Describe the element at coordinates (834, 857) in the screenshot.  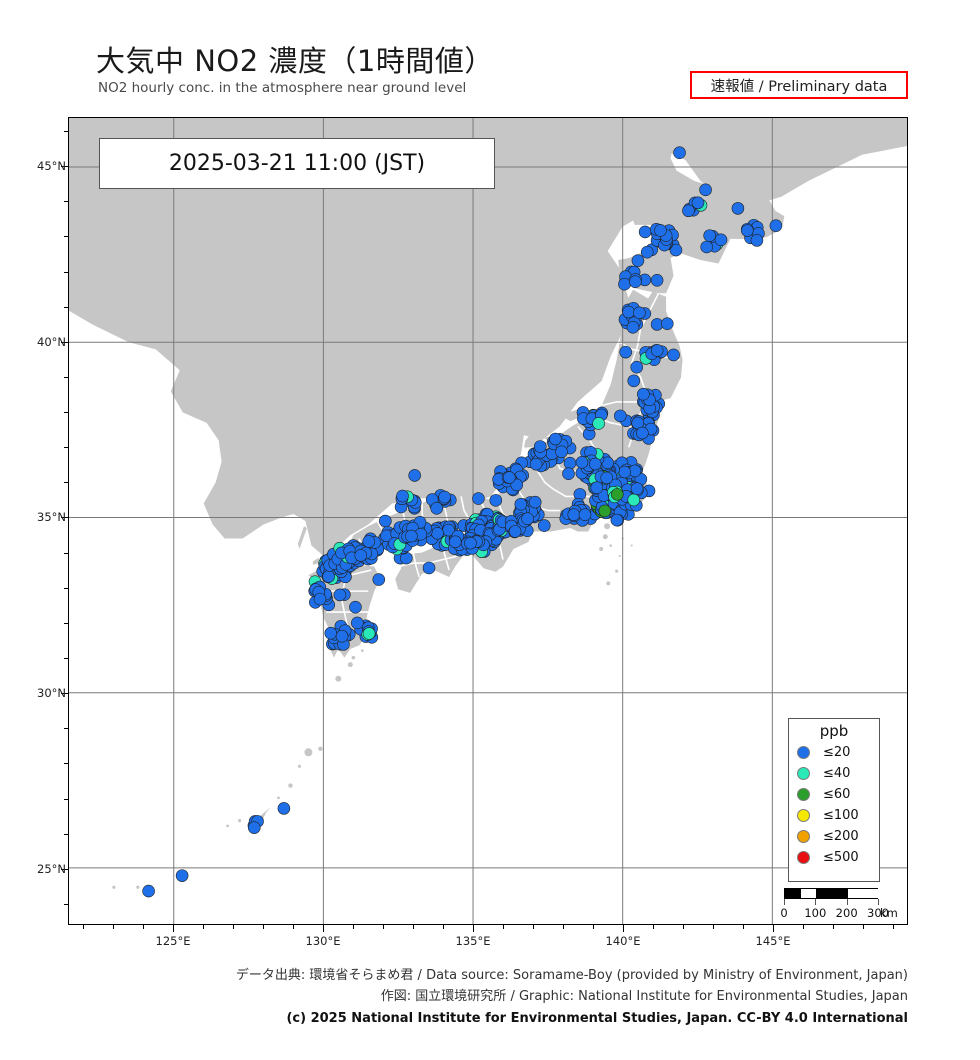
I see `legend-item-5: ≤500` at that location.